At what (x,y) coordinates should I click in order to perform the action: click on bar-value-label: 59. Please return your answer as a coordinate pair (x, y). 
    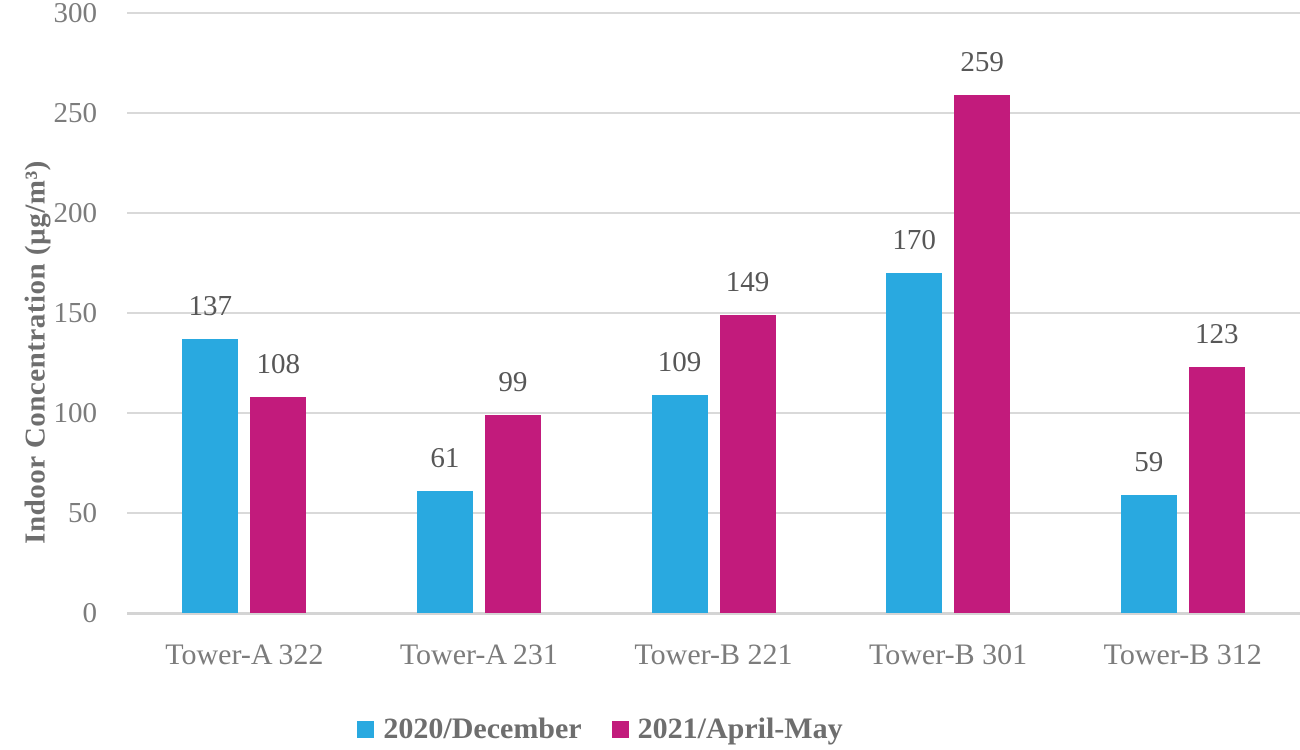
    Looking at the image, I should click on (1149, 462).